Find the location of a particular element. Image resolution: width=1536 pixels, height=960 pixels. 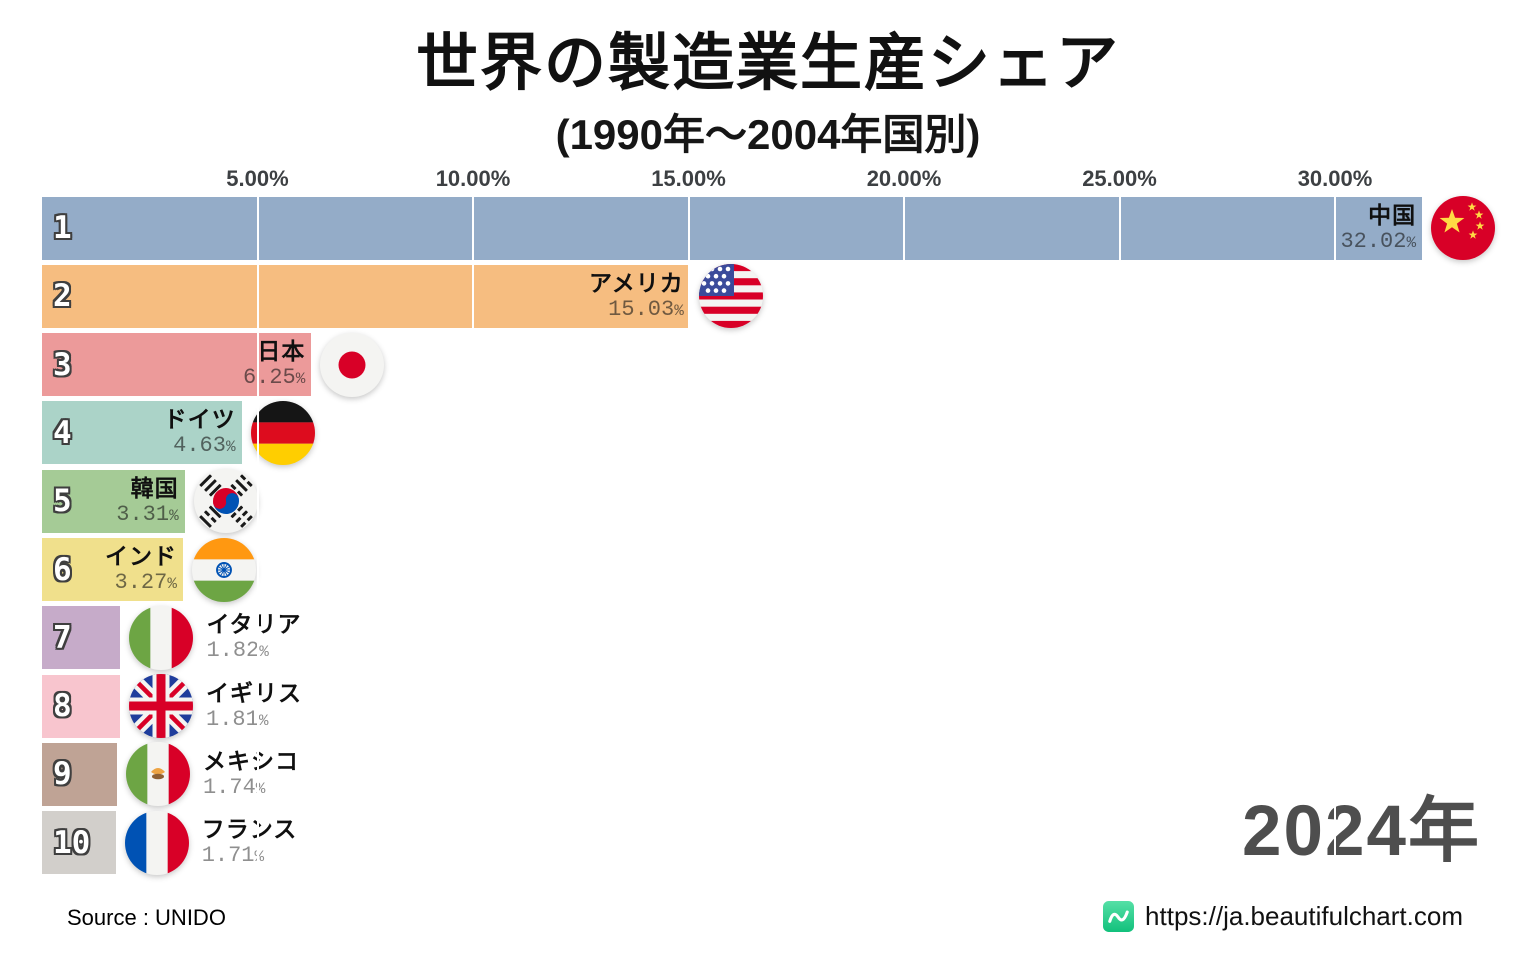

rank-label: 1 is located at coordinates (62, 228).